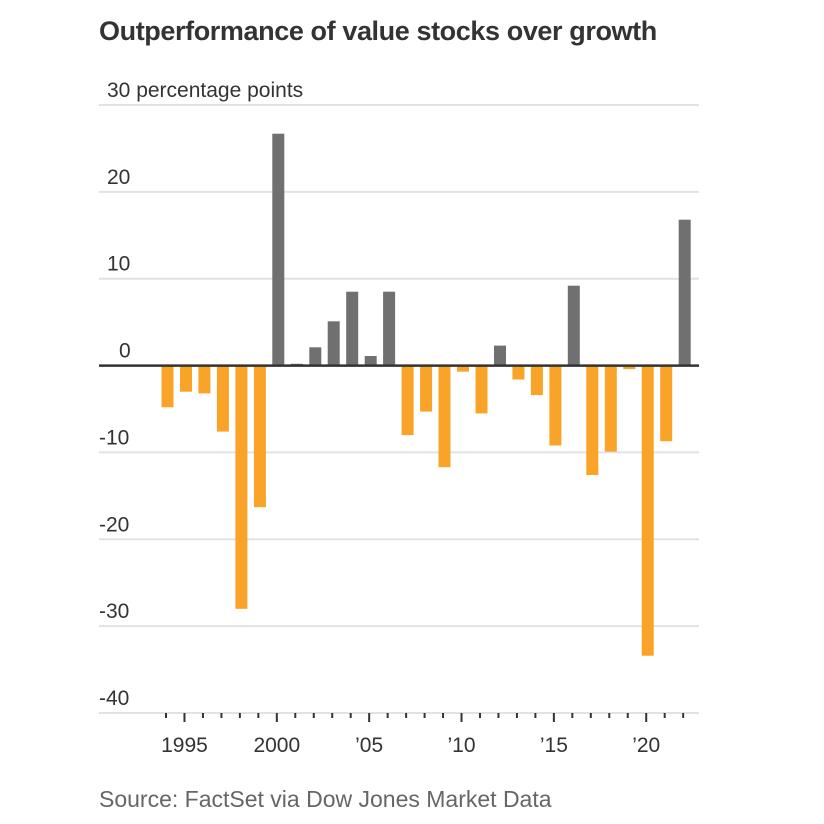  Describe the element at coordinates (278, 249) in the screenshot. I see `bar-2000` at that location.